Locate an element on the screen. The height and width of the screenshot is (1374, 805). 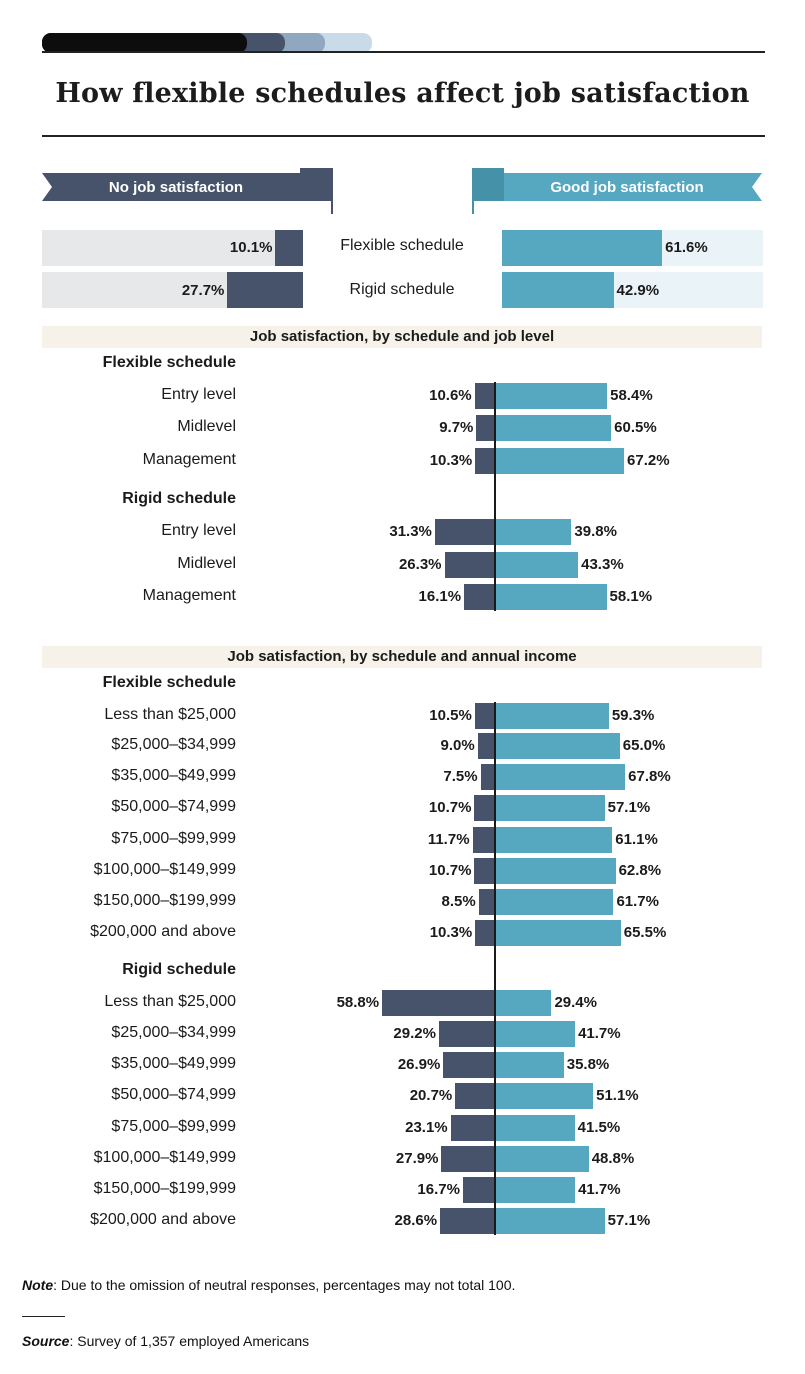
row-label: $100,000–$149,999 is located at coordinates (164, 869).